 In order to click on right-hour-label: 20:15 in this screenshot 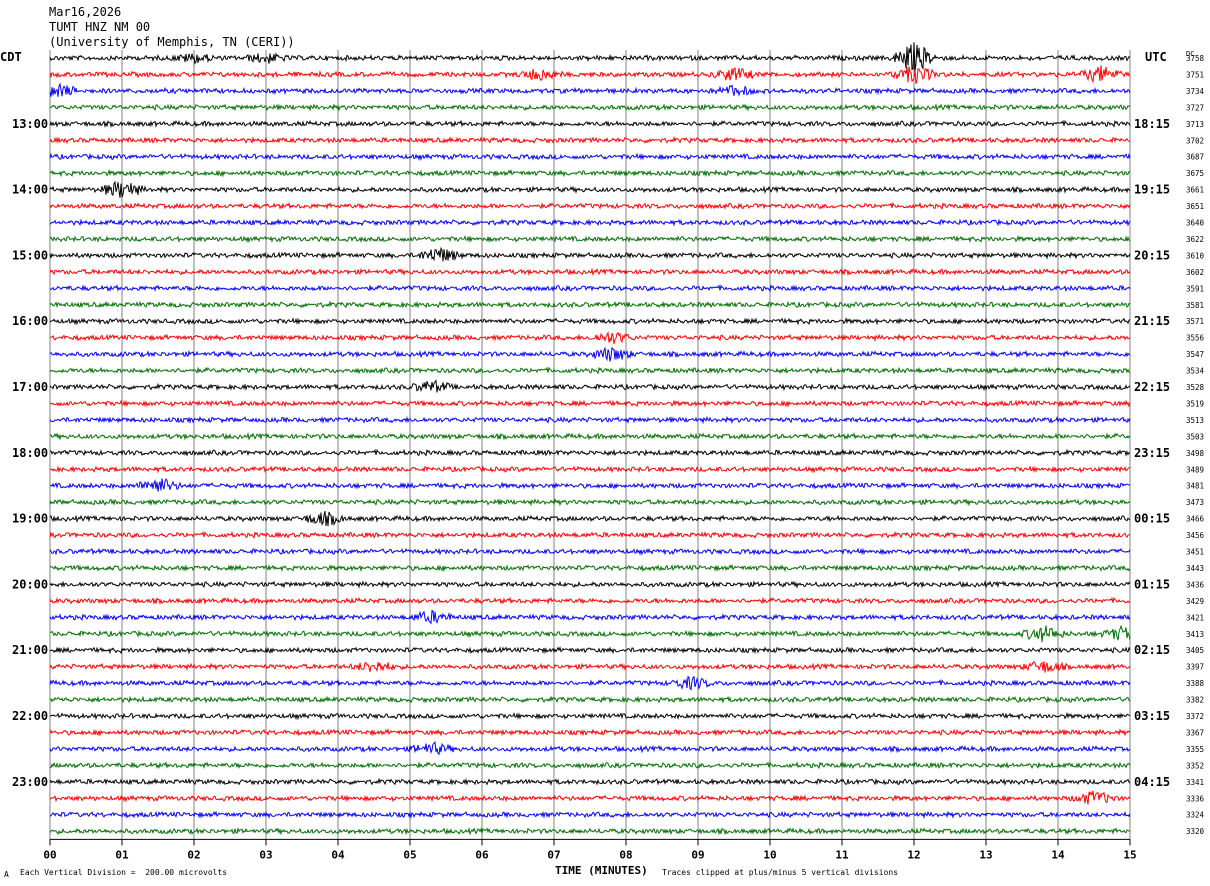, I will do `click(1152, 255)`.